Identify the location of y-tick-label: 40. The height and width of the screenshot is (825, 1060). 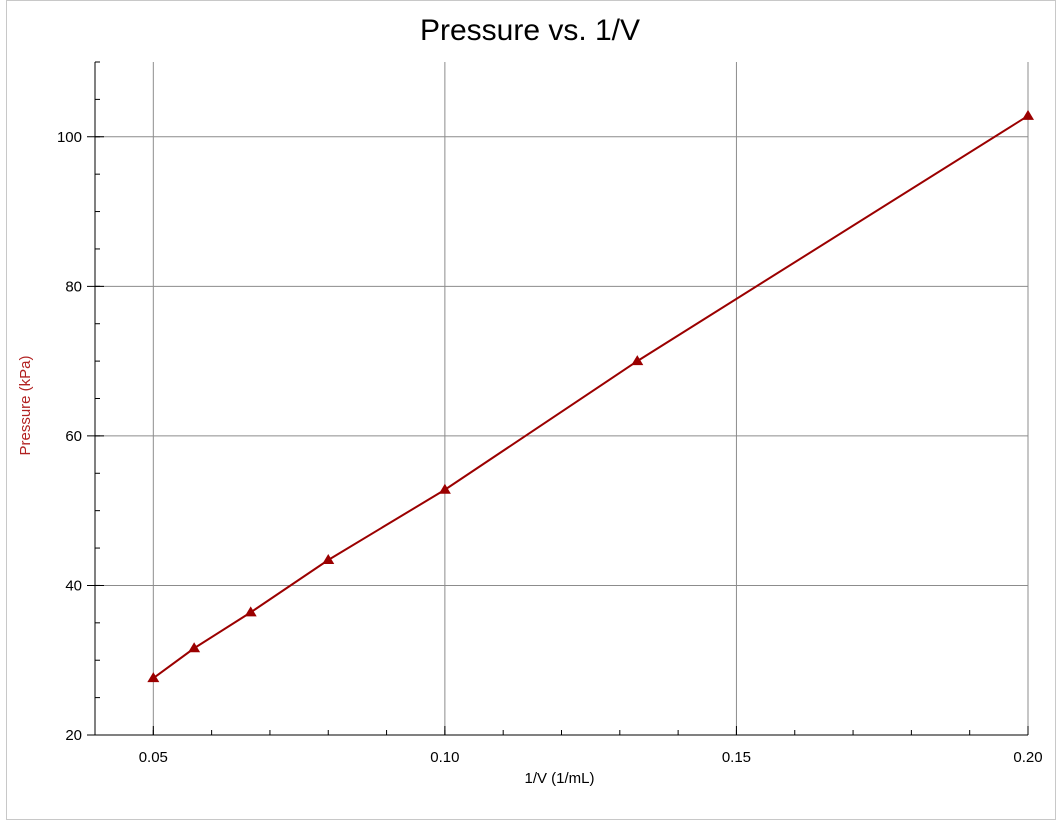
(73, 585).